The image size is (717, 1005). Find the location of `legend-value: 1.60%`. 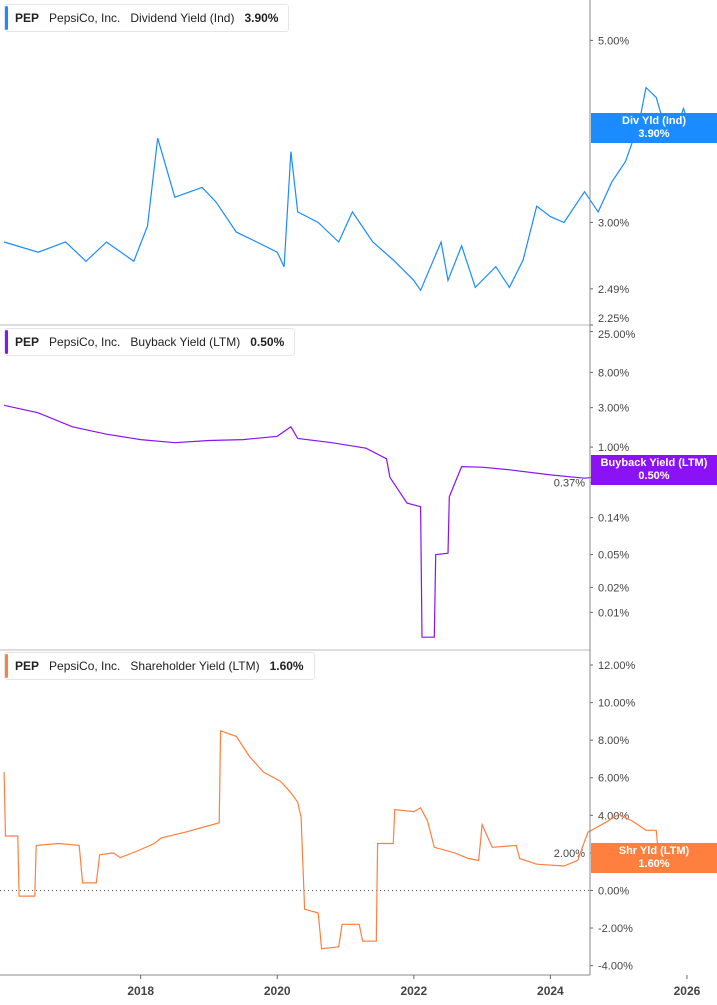

legend-value: 1.60% is located at coordinates (286, 666).